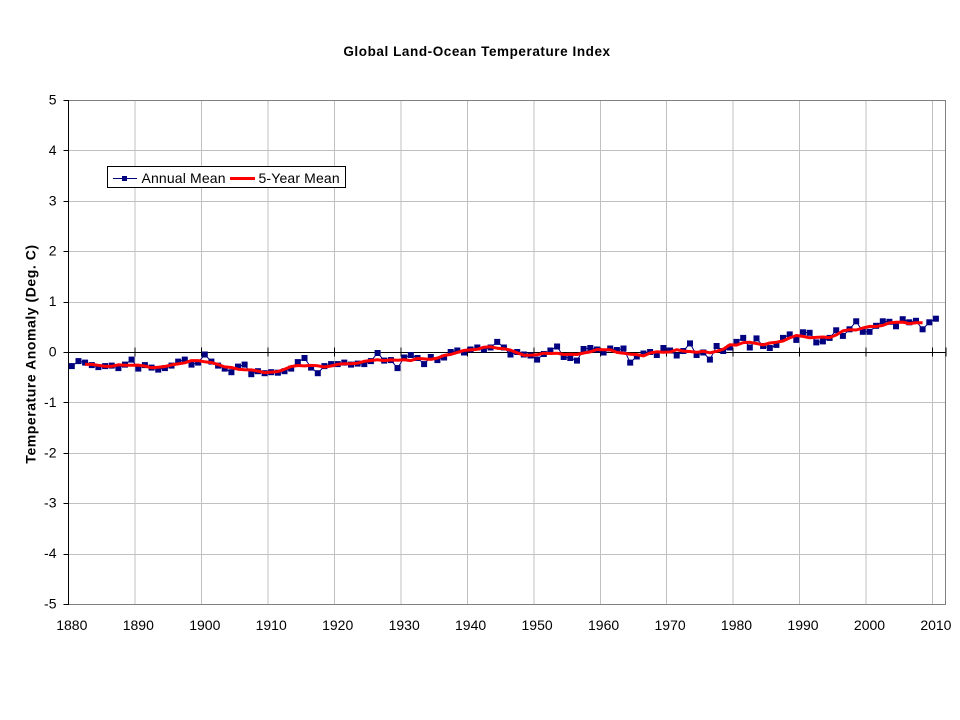  Describe the element at coordinates (53, 352) in the screenshot. I see `svg-text: 0` at that location.